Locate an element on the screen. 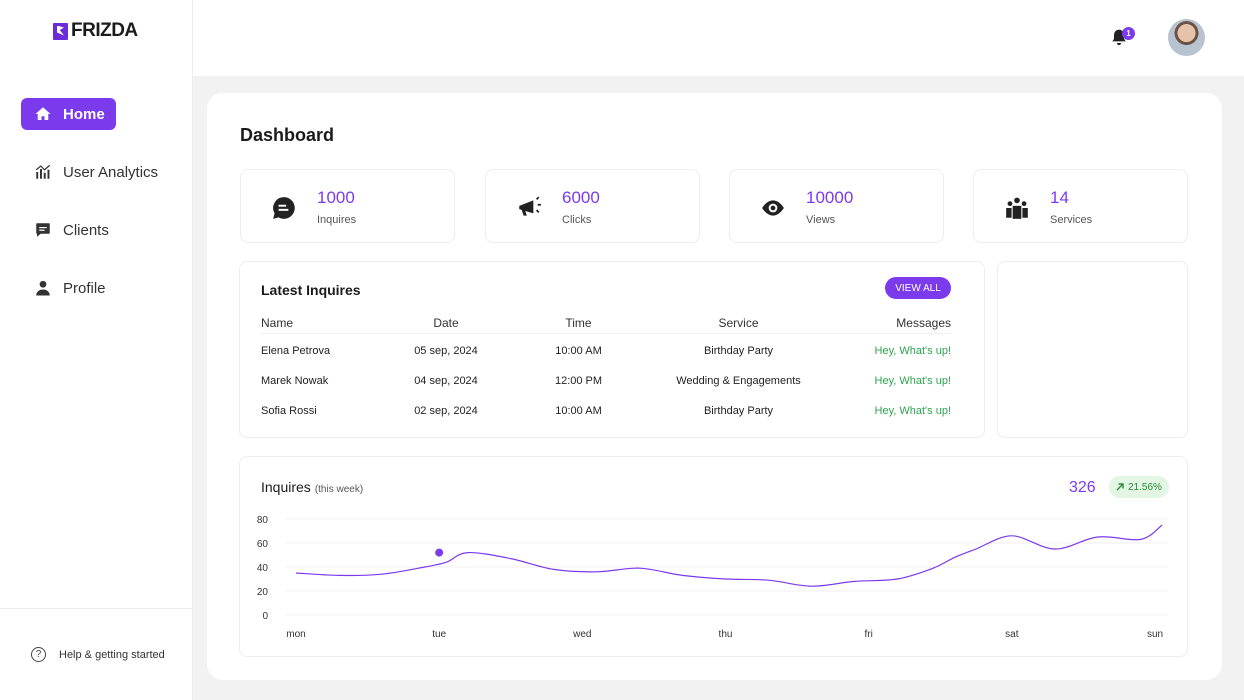 The height and width of the screenshot is (700, 1244). x-tick-label: thu is located at coordinates (726, 634).